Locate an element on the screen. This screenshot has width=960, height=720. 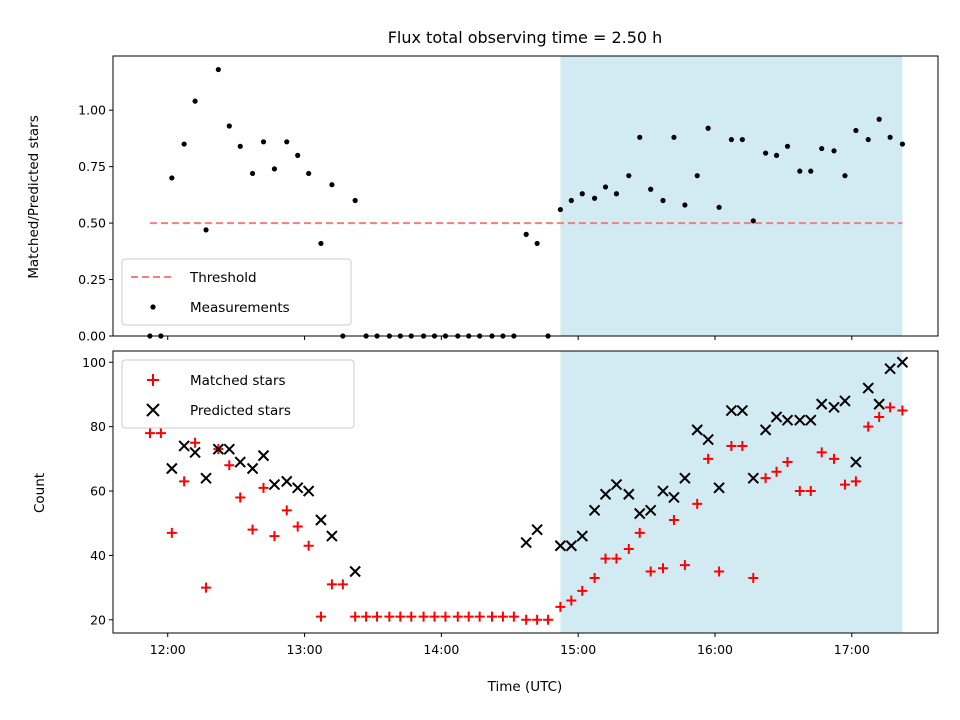
bottom-y-tick-label: 100 is located at coordinates (94, 362).